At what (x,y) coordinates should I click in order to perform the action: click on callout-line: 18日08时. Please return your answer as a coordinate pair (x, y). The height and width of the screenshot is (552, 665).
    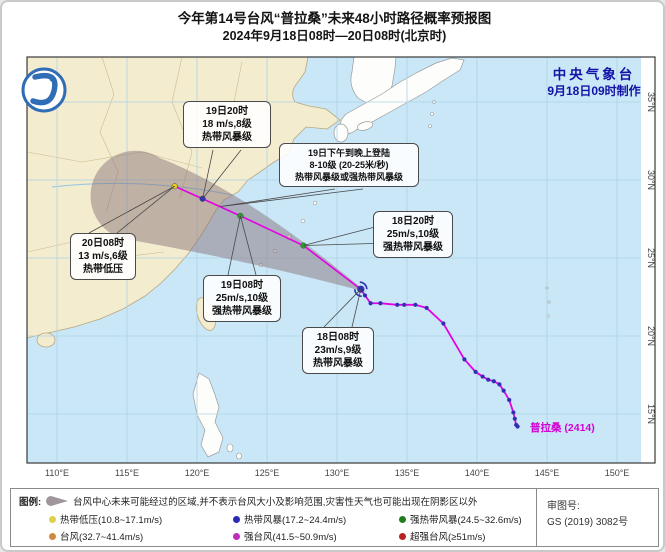
    Looking at the image, I should click on (338, 337).